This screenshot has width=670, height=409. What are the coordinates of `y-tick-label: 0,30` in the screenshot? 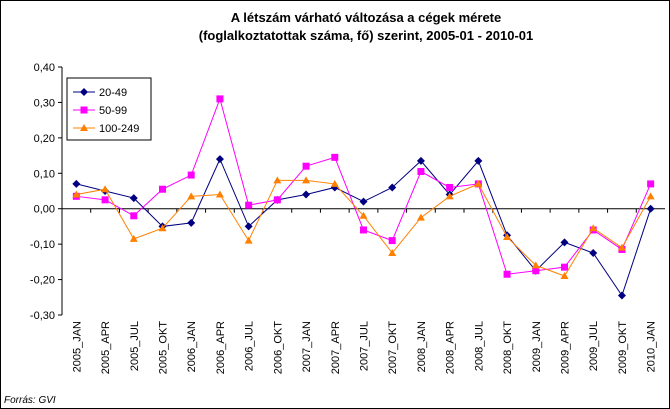 It's located at (44, 103).